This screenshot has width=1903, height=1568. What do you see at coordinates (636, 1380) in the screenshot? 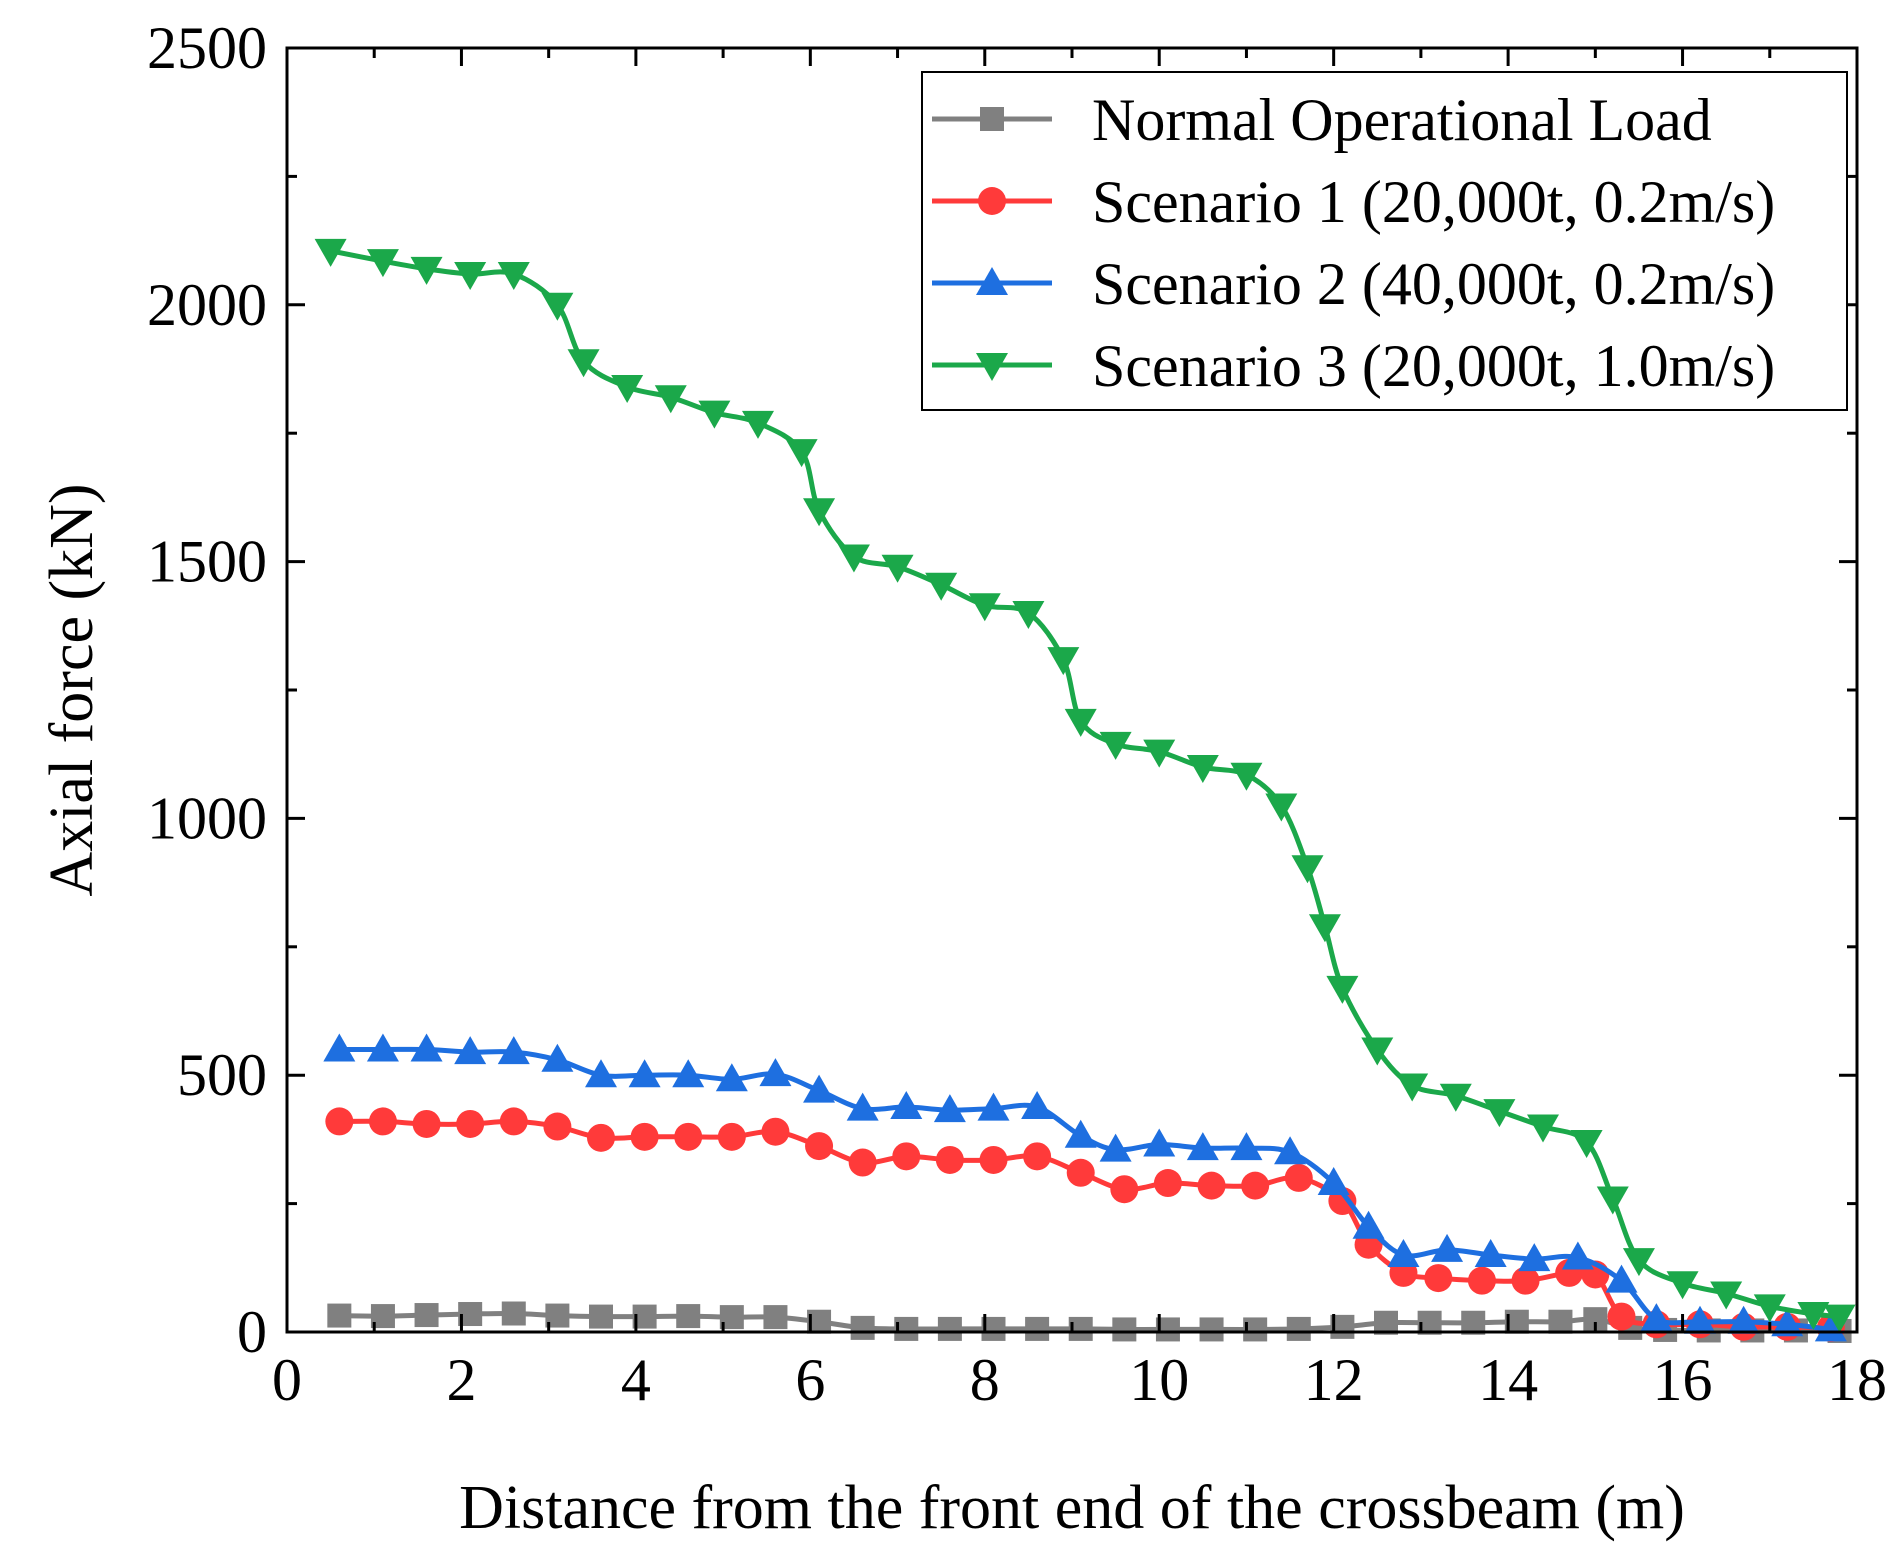
I see `x-tick-label: 4` at bounding box center [636, 1380].